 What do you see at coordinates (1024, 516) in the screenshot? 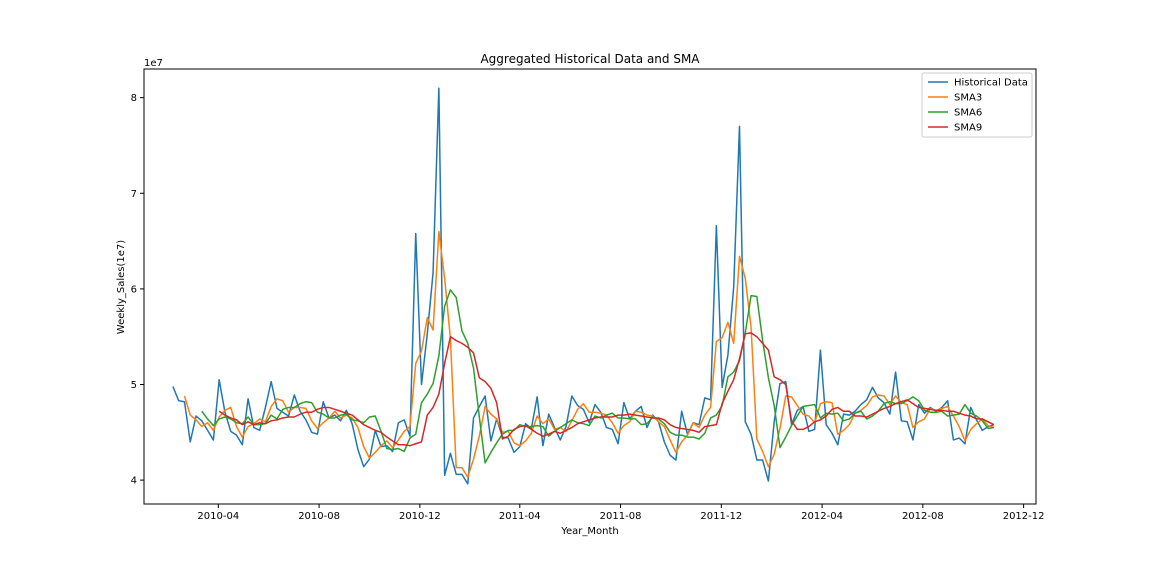
I see `x-tick-label: 2012-12` at bounding box center [1024, 516].